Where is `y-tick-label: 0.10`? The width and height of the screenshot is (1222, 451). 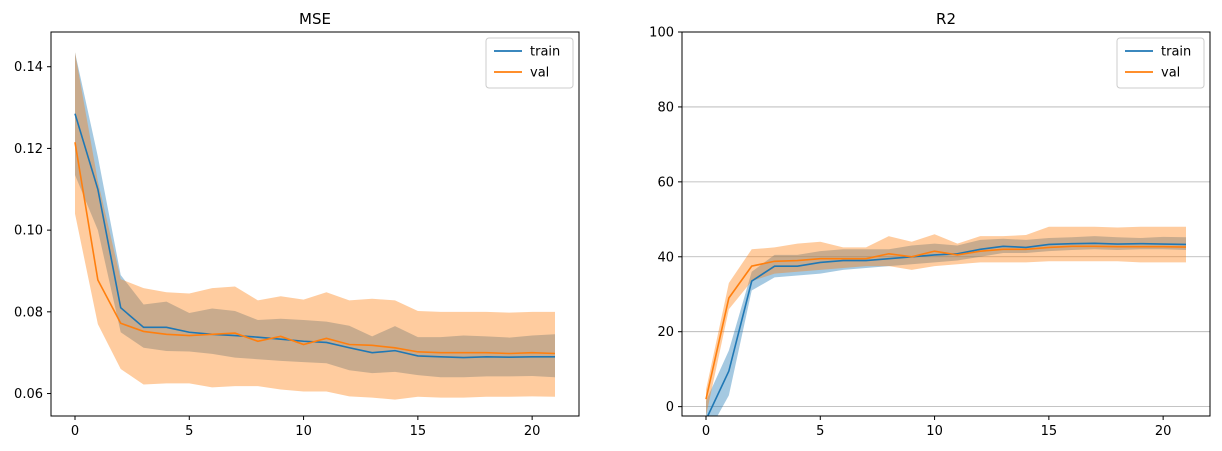 y-tick-label: 0.10 is located at coordinates (28, 231).